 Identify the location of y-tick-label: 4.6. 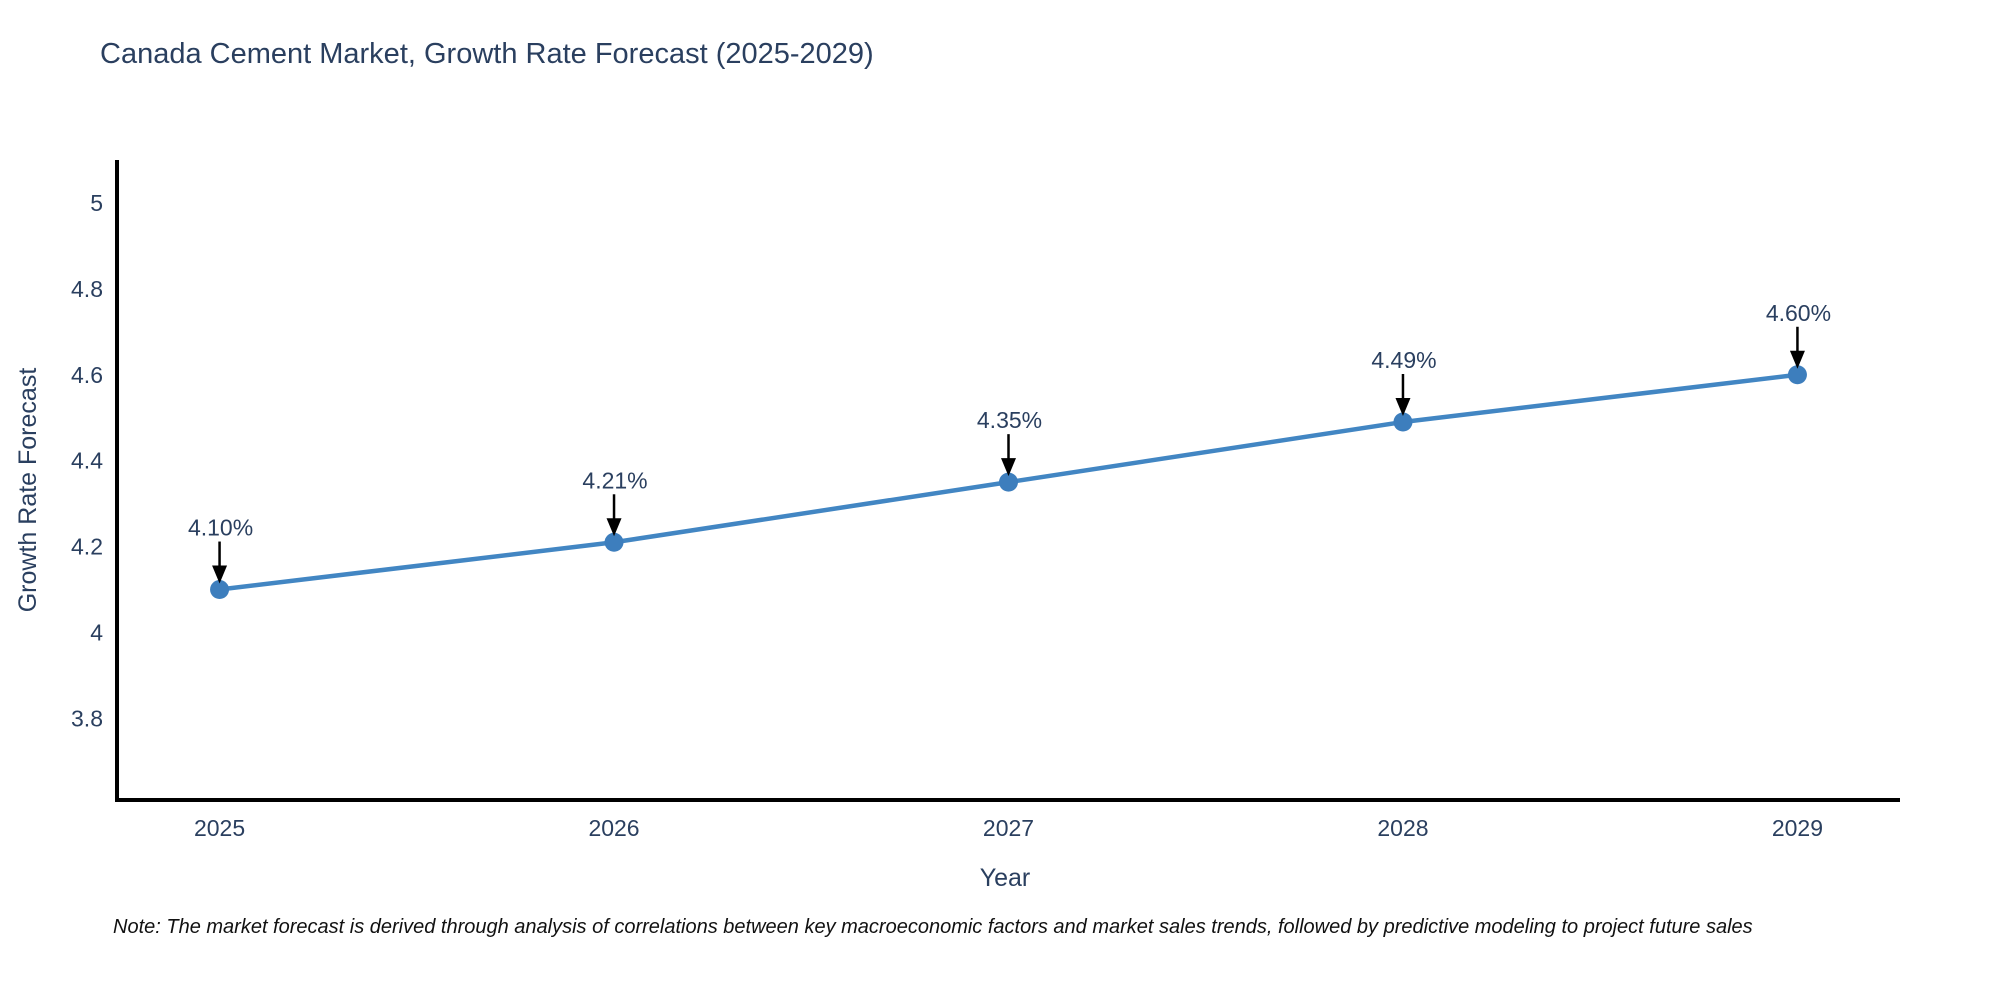
(87, 375).